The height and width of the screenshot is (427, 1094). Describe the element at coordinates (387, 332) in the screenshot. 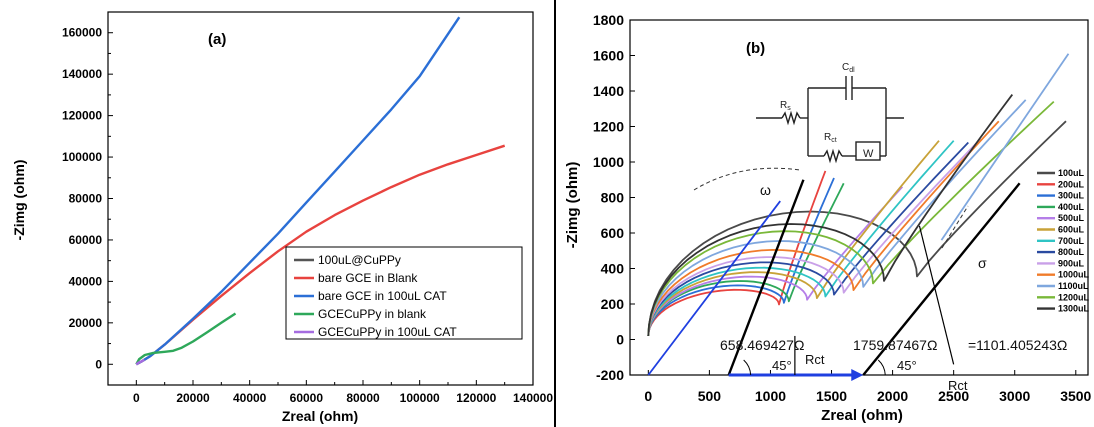

I see `legend-label-5: GCECuPPy in 100uL CAT` at that location.